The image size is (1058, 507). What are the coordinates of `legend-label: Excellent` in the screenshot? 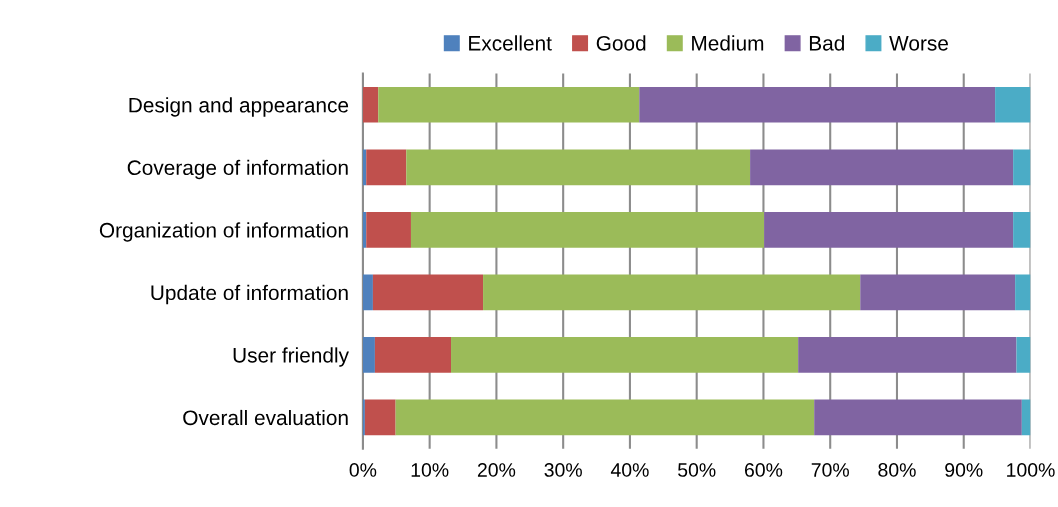 It's located at (510, 43).